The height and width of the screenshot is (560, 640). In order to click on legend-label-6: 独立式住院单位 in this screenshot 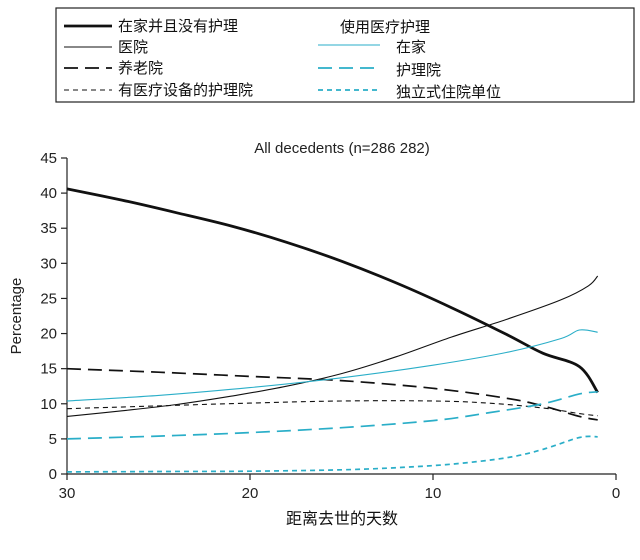, I will do `click(448, 92)`.